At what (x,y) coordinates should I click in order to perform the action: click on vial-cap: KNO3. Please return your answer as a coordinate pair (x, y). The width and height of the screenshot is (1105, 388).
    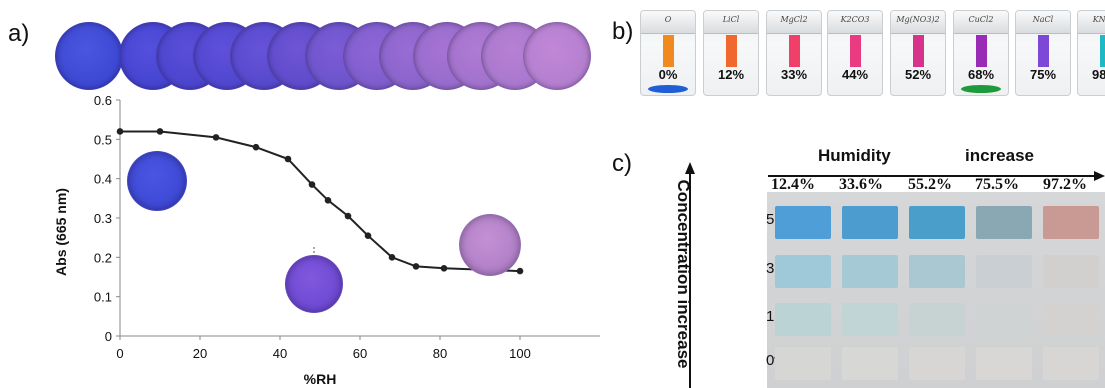
    Looking at the image, I should click on (1091, 22).